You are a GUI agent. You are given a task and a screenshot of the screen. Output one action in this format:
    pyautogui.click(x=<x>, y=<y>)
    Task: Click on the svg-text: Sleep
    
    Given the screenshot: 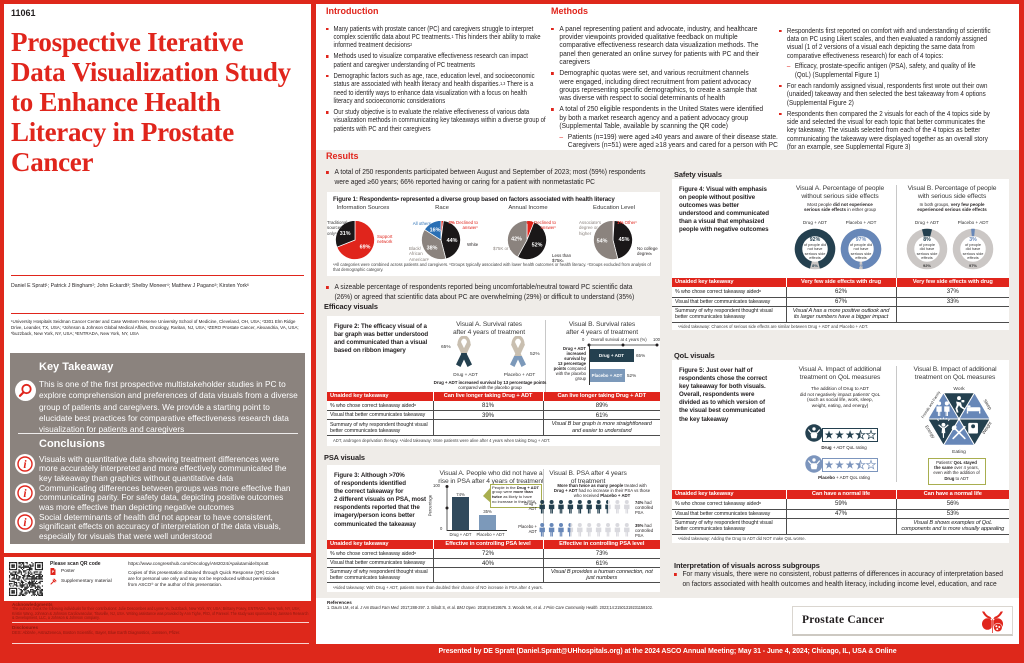 What is the action you would take?
    pyautogui.click(x=987, y=404)
    